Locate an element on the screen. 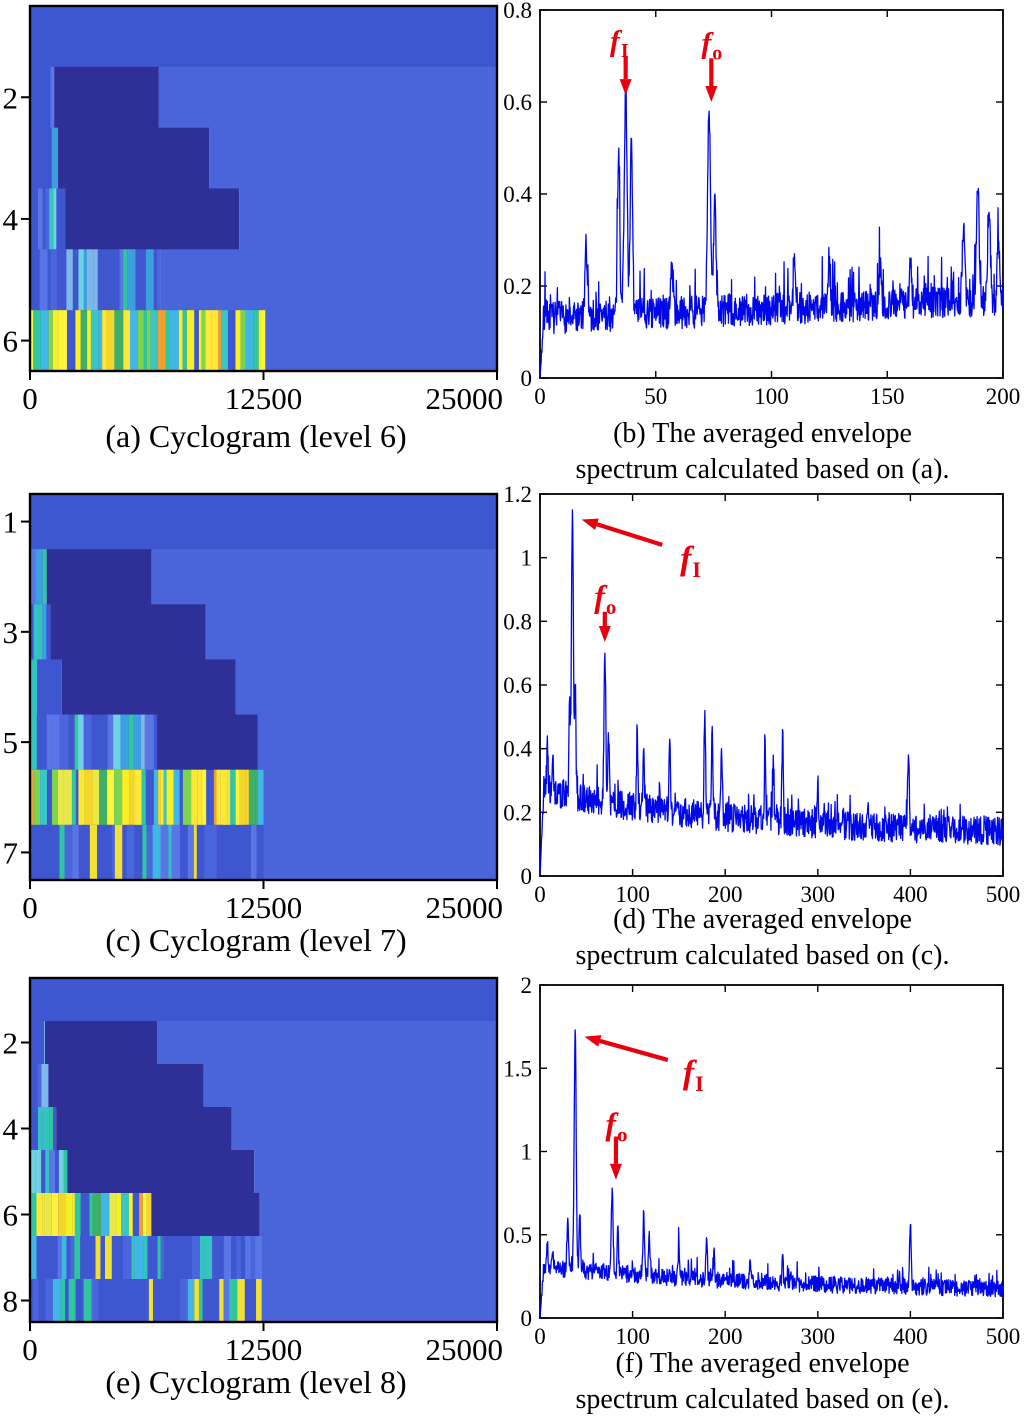  cyclogram-level8-canvas is located at coordinates (256, 1168).